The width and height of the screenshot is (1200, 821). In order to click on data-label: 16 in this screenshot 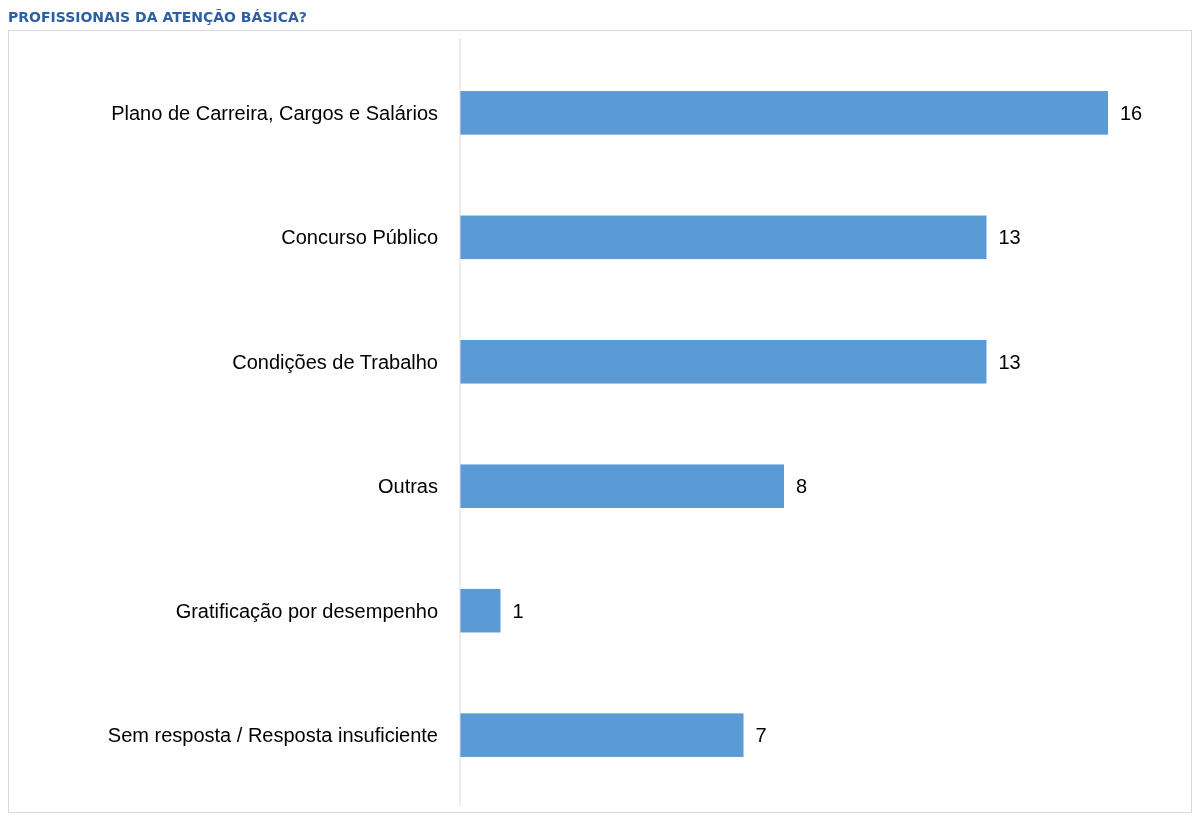, I will do `click(1131, 112)`.